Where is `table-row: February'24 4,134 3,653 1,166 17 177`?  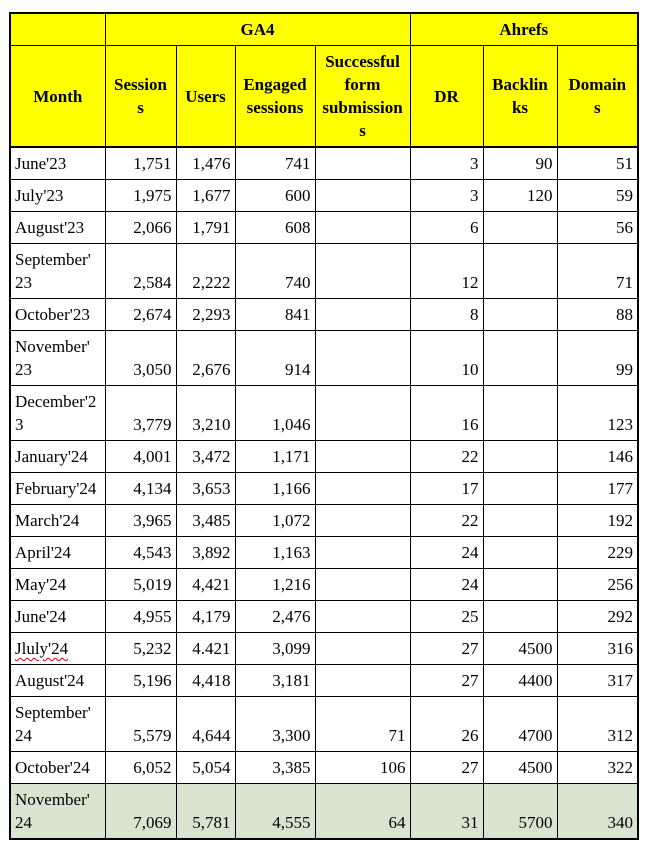
table-row: February'24 4,134 3,653 1,166 17 177 is located at coordinates (324, 488).